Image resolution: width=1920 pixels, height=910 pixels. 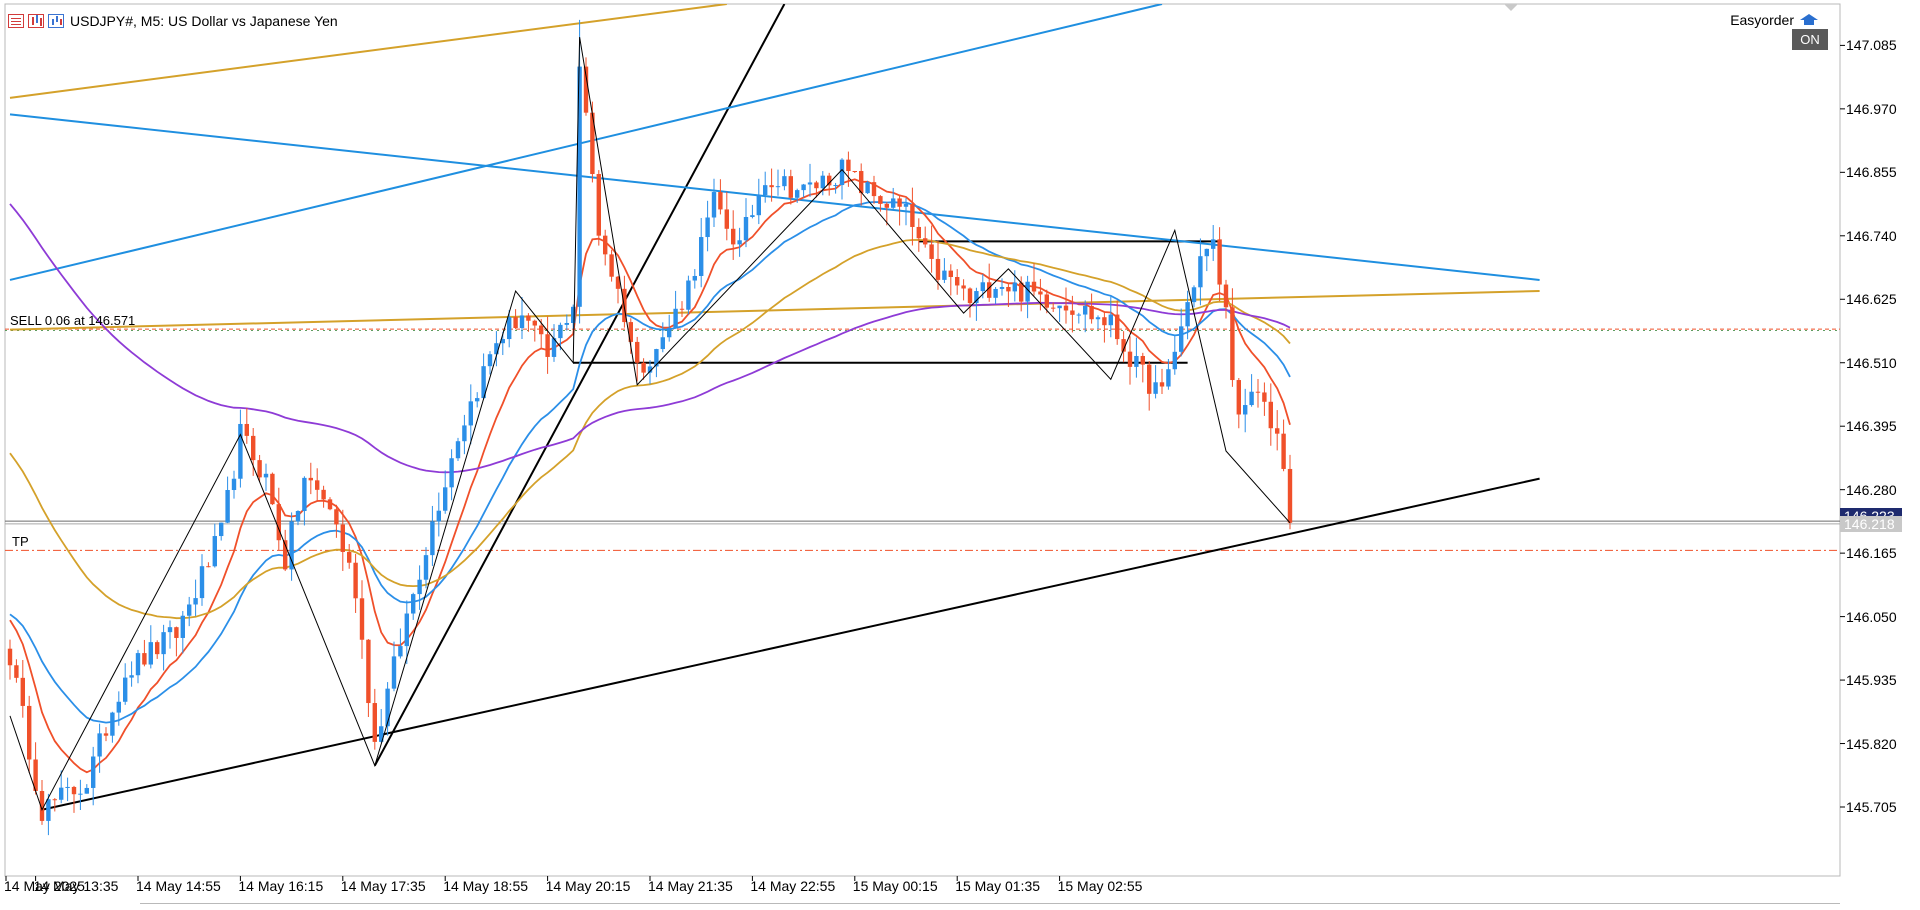 What do you see at coordinates (1511, 7) in the screenshot?
I see `chart-shift-marker` at bounding box center [1511, 7].